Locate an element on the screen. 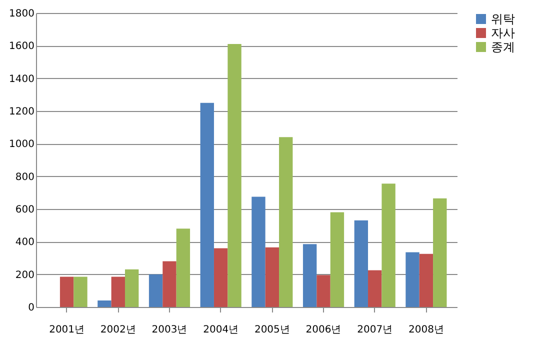  x-tick-label: 2007년 is located at coordinates (375, 330).